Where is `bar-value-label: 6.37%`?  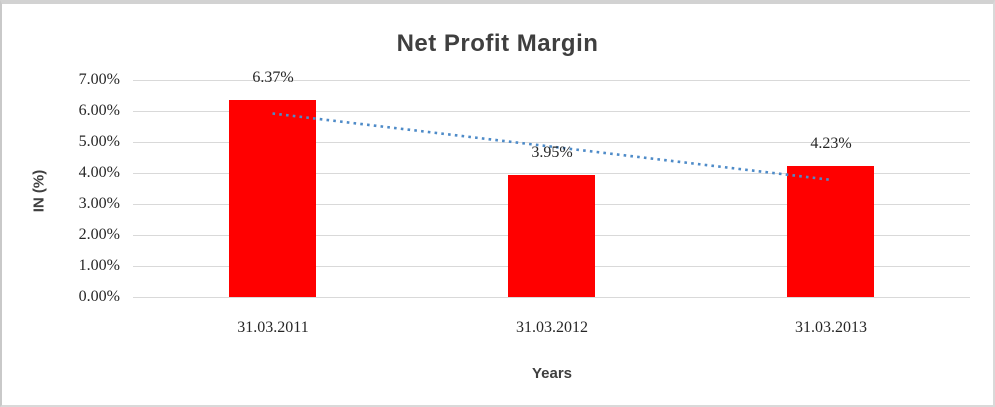
bar-value-label: 6.37% is located at coordinates (273, 77).